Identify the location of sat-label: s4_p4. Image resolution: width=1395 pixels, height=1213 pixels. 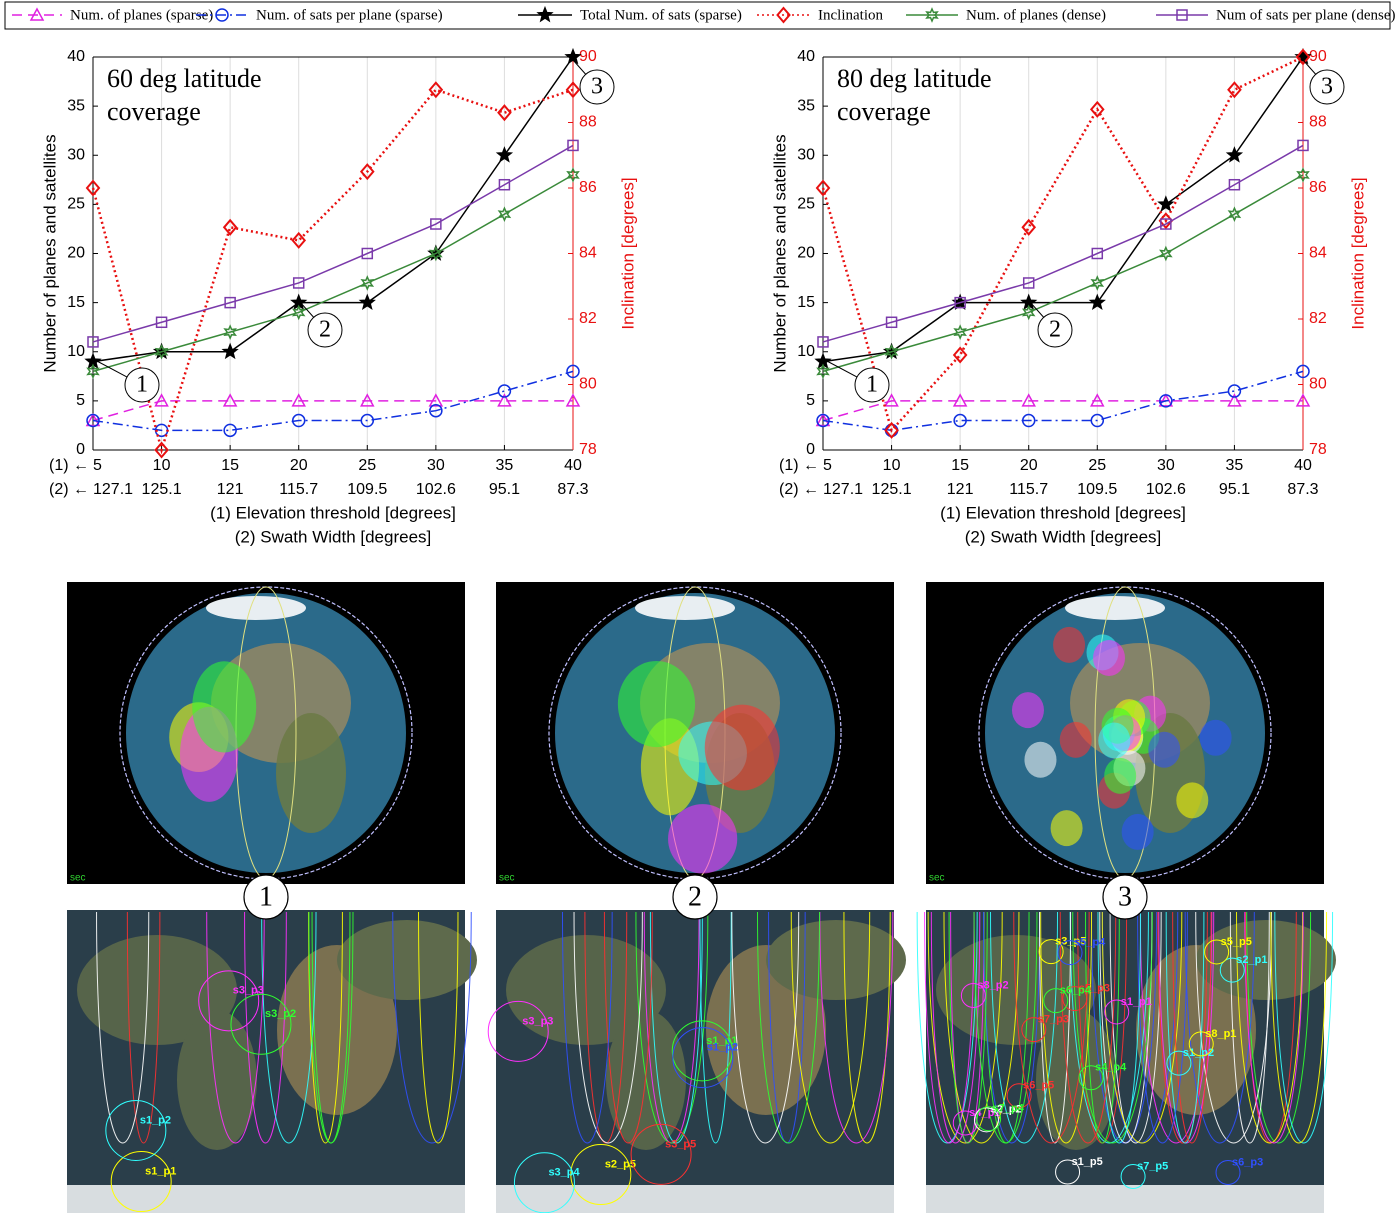
(1111, 1068).